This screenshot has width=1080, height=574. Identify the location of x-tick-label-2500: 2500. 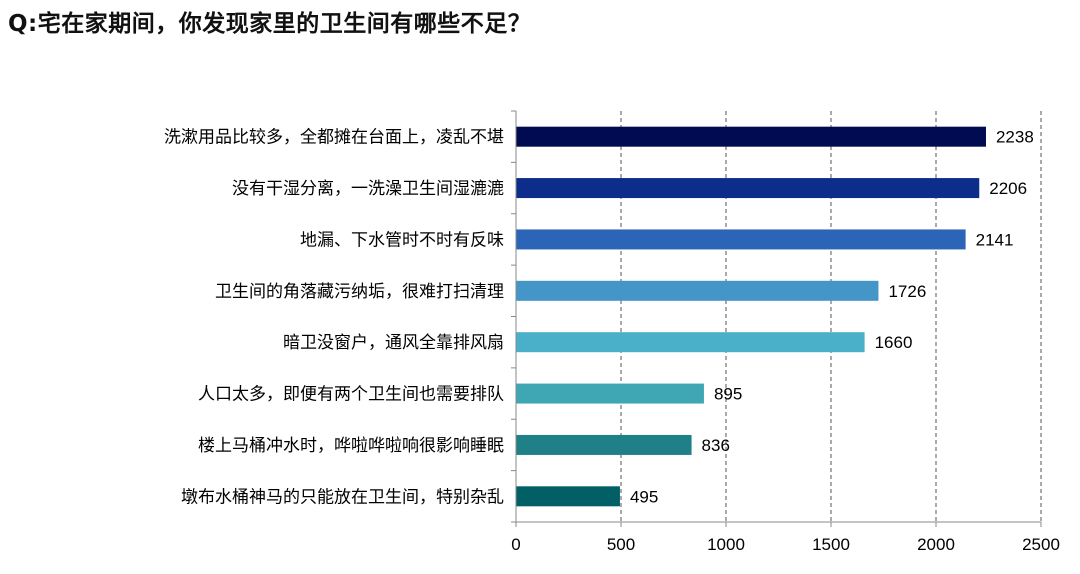
(1041, 544).